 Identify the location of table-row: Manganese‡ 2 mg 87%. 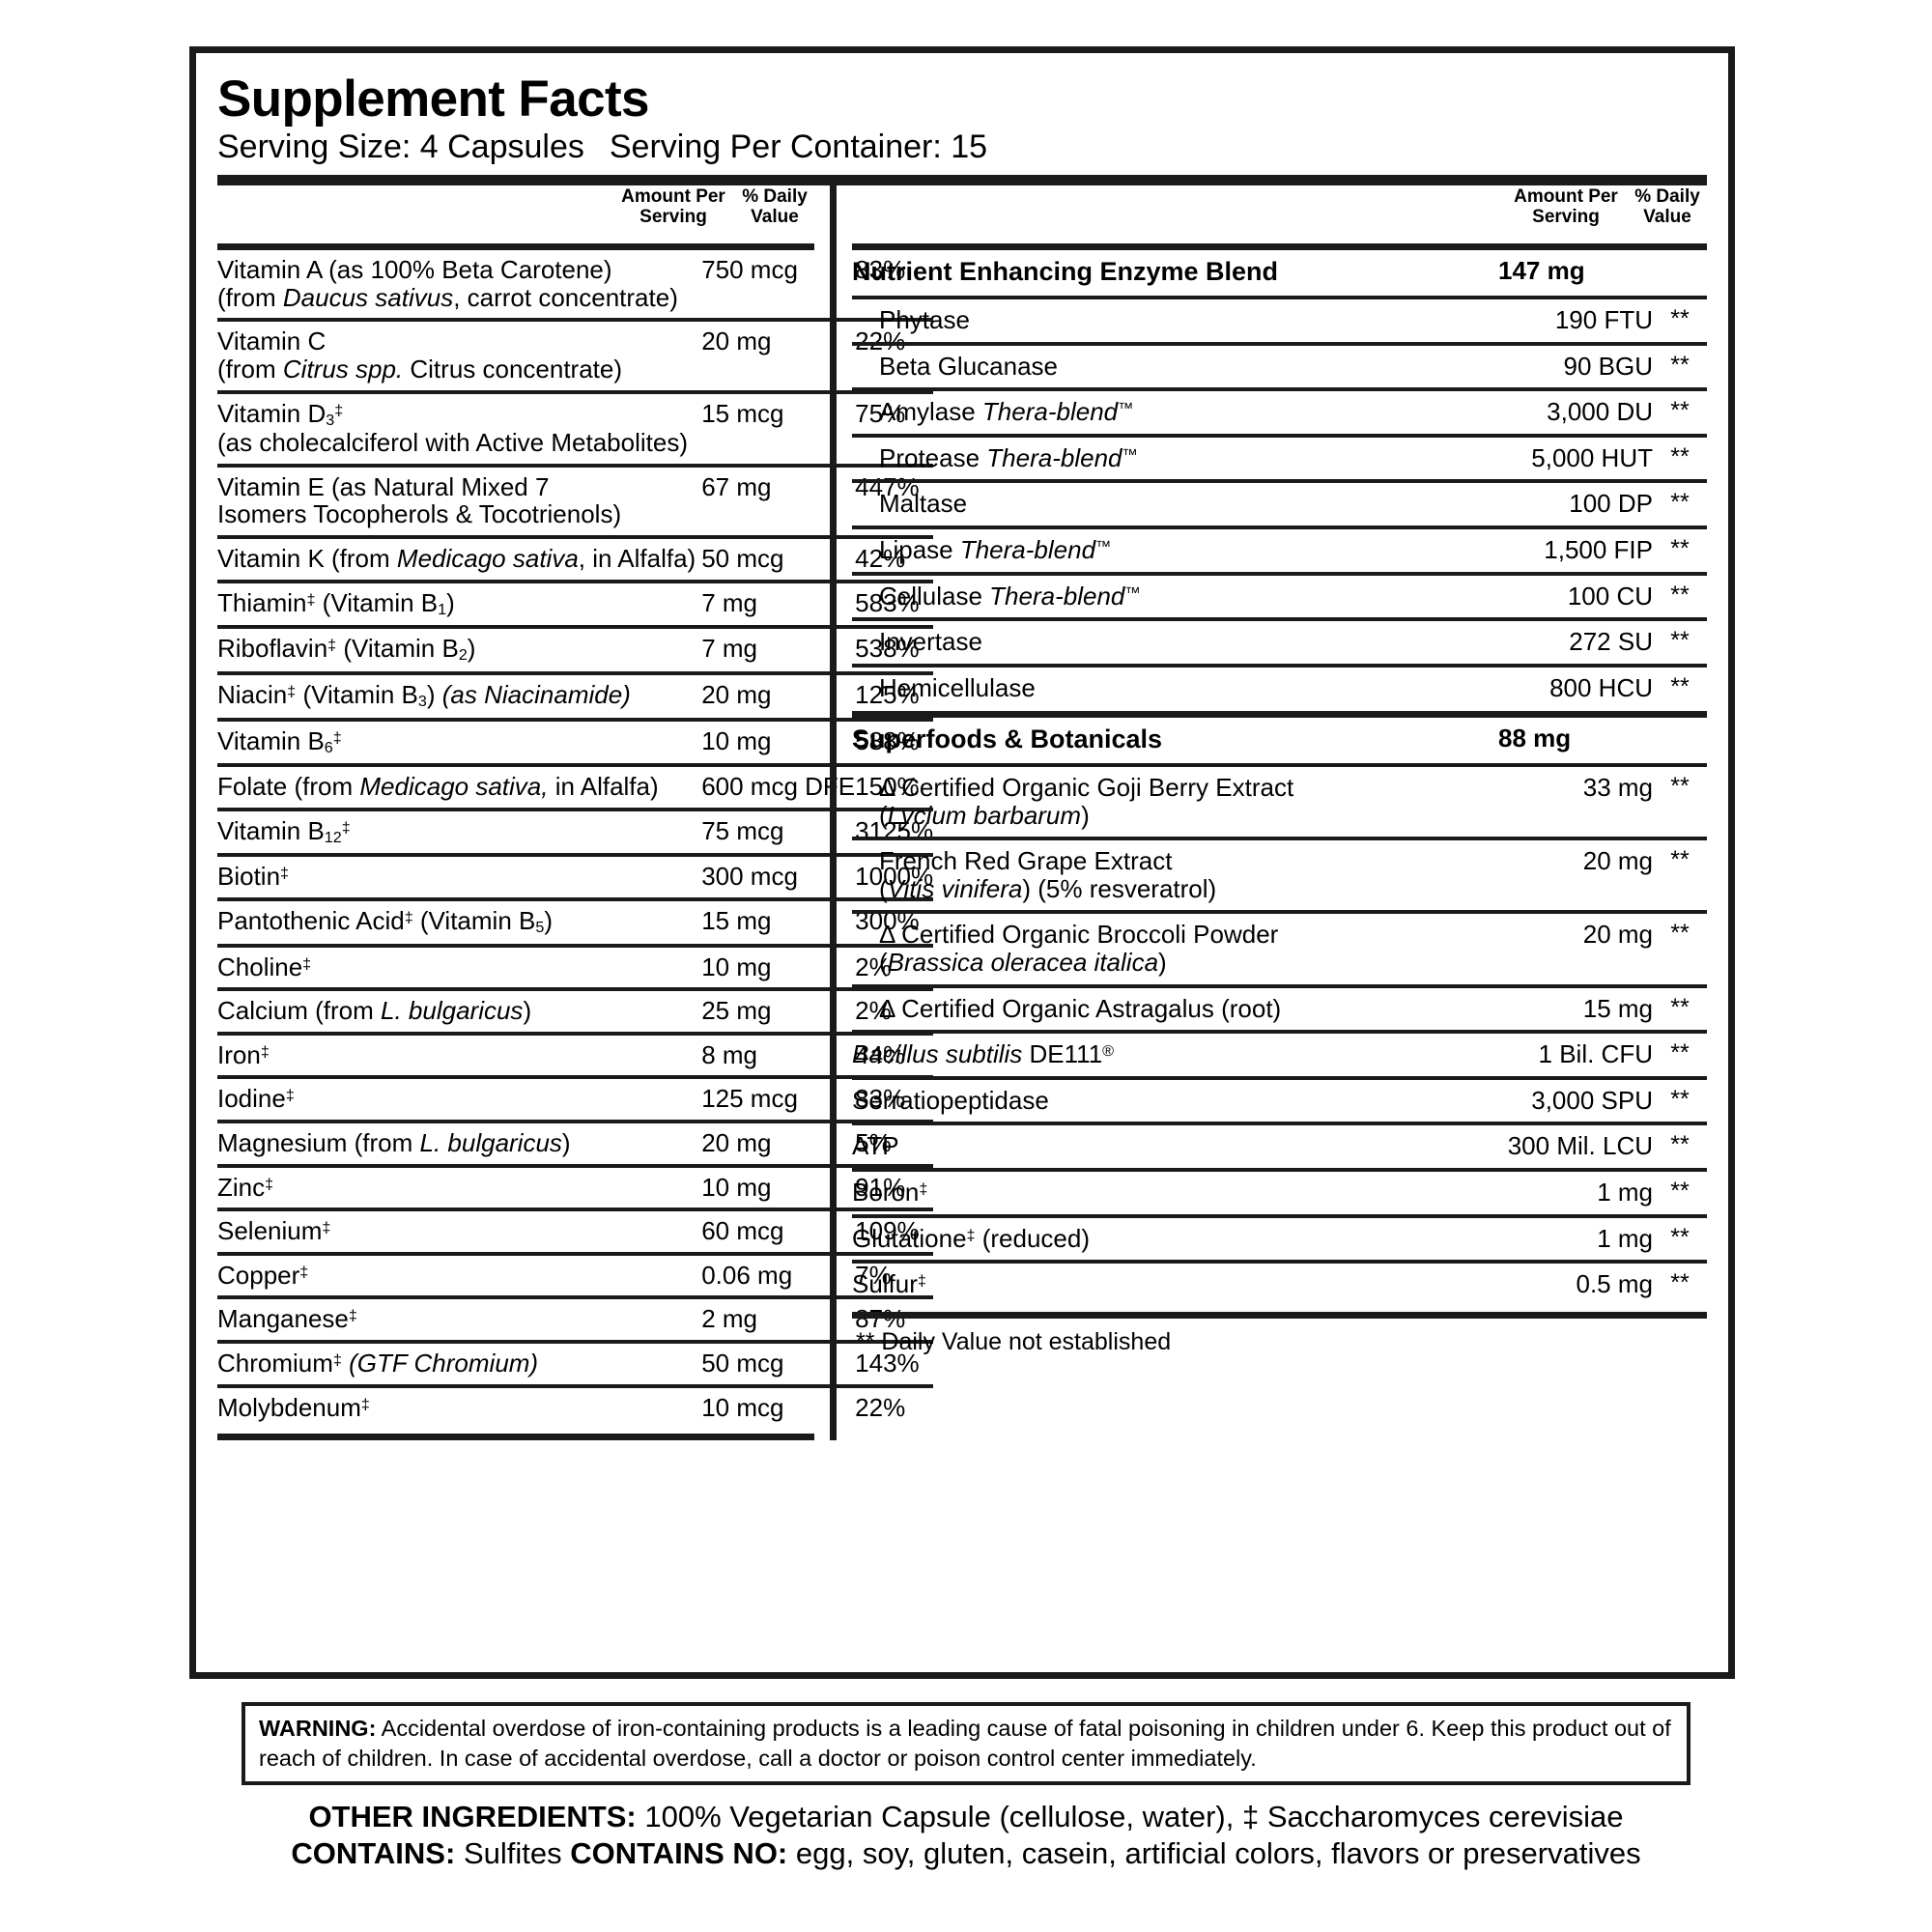
(575, 1320).